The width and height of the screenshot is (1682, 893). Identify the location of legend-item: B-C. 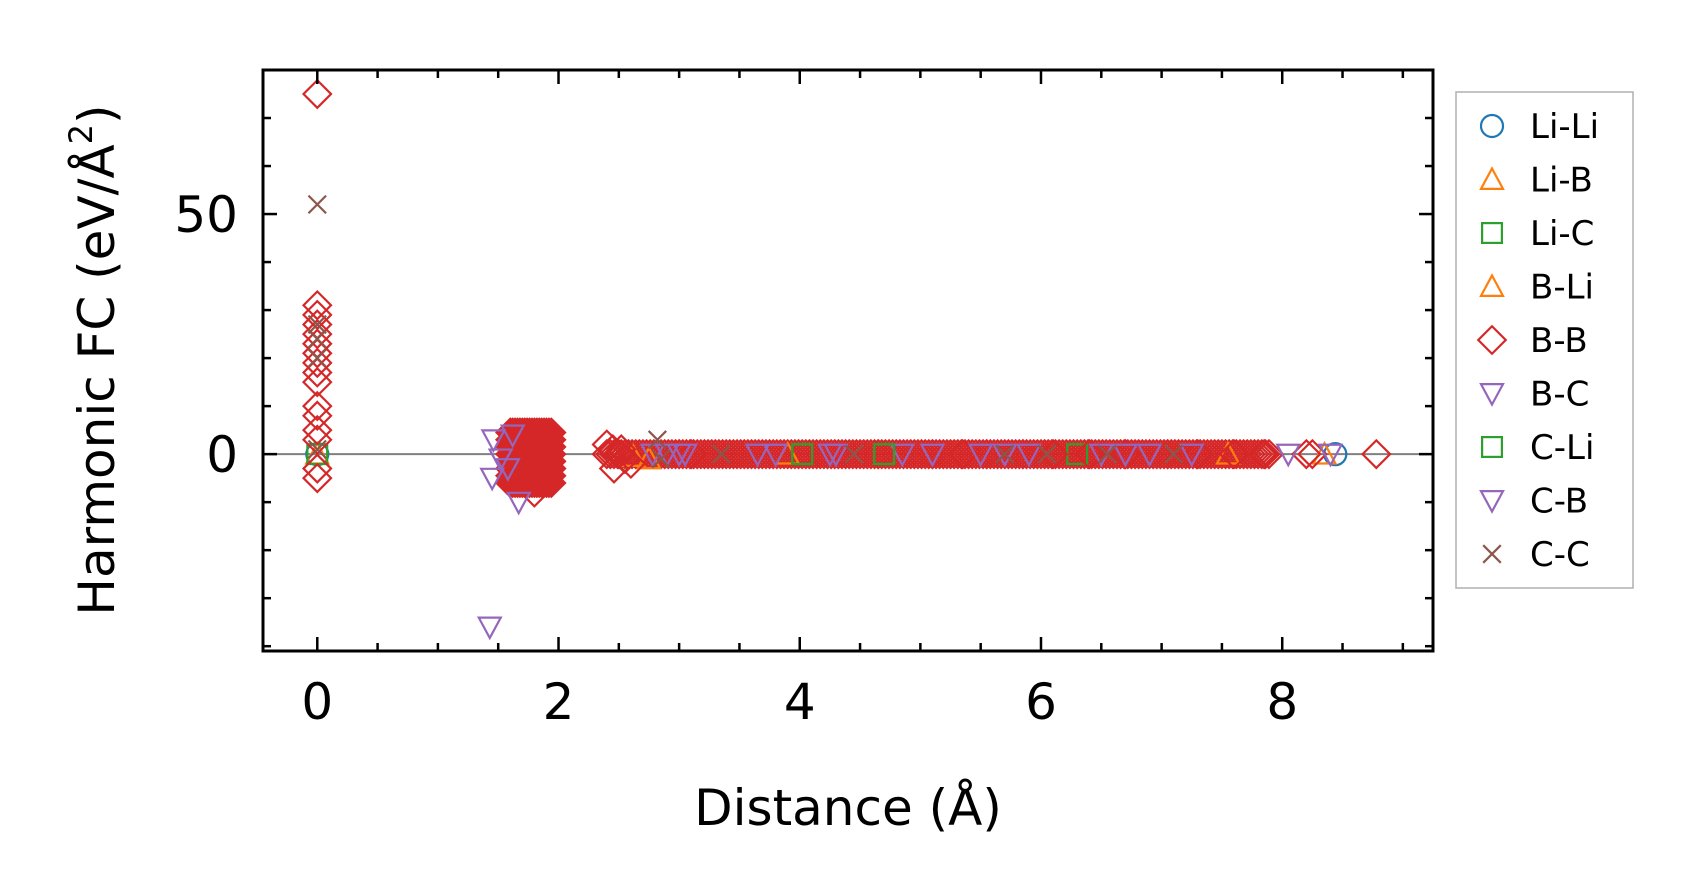
(1534, 395).